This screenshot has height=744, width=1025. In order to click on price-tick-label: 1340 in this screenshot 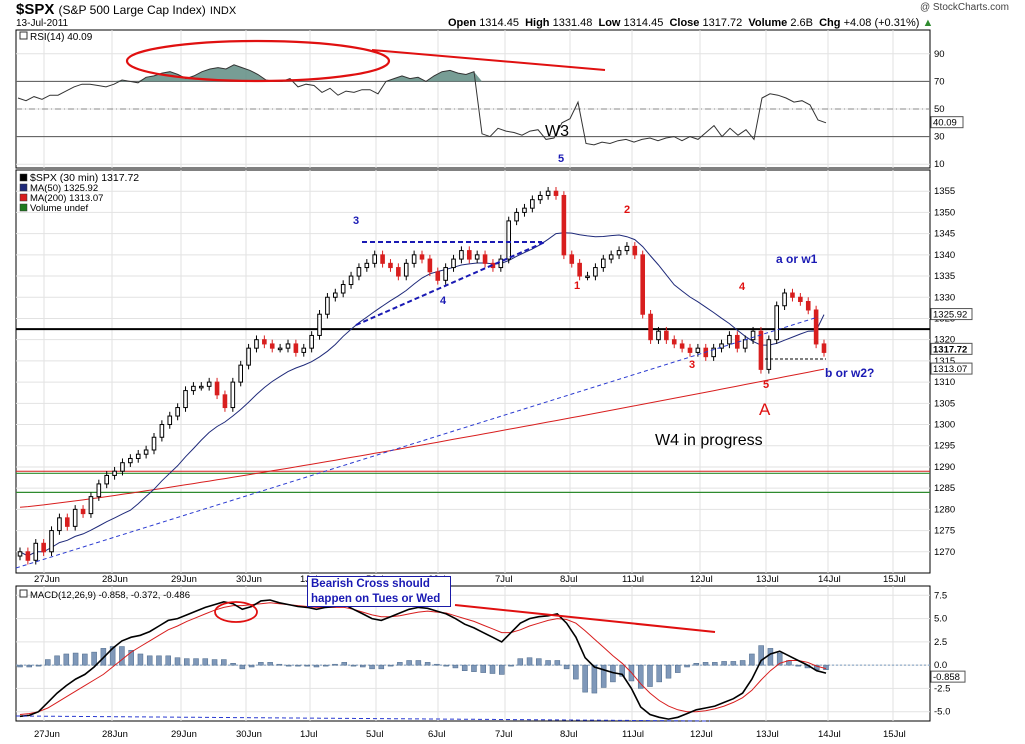, I will do `click(944, 255)`.